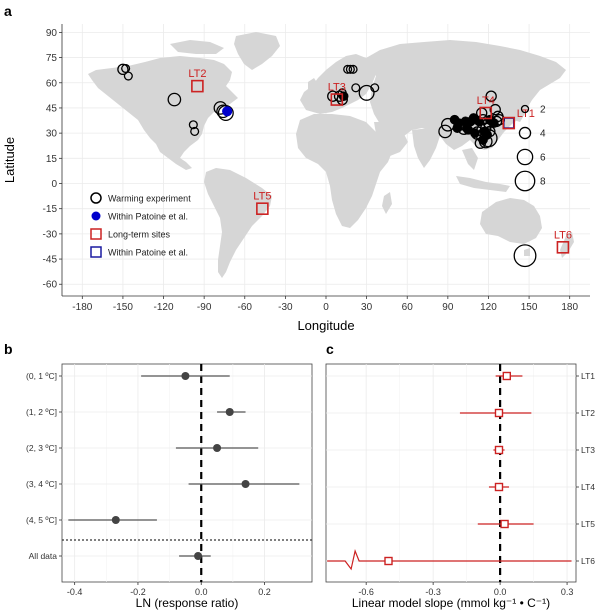 The height and width of the screenshot is (616, 600). I want to click on land-madagascar, so click(387, 203).